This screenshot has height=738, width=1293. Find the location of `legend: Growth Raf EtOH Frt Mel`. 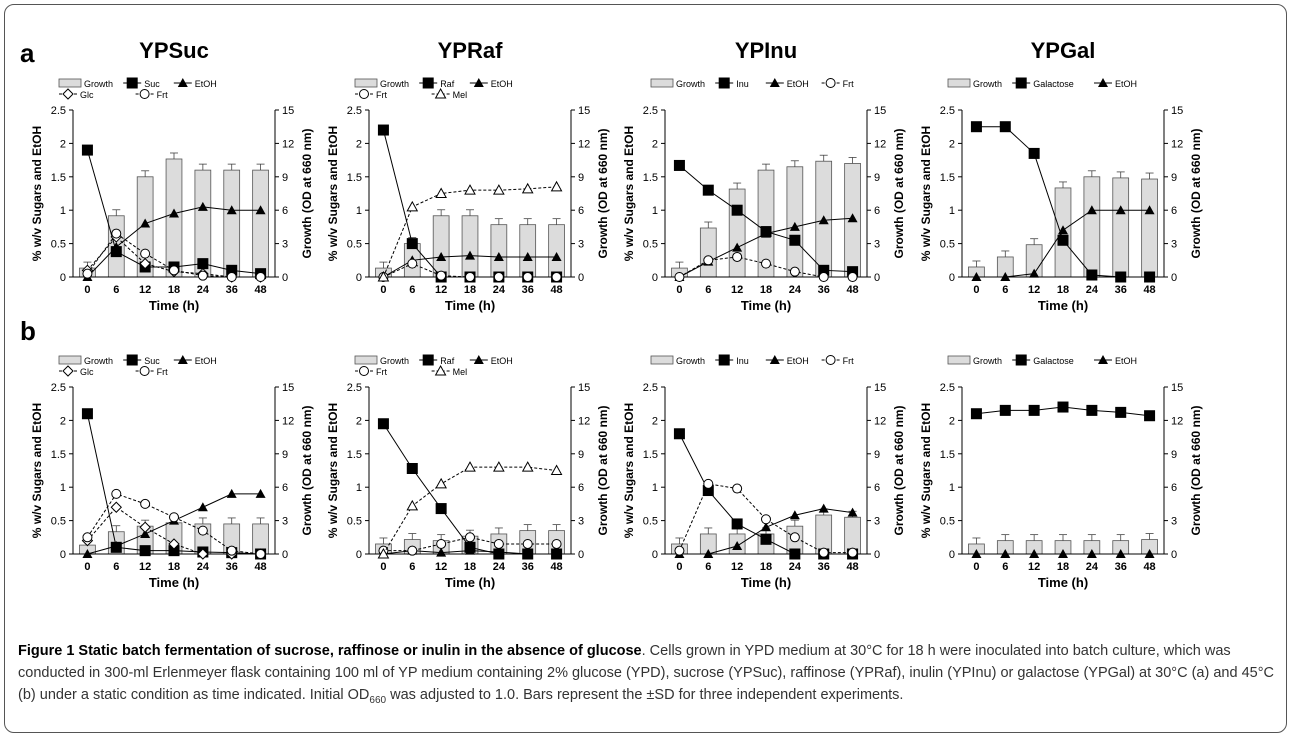

legend: Growth Raf EtOH Frt Mel is located at coordinates (433, 365).